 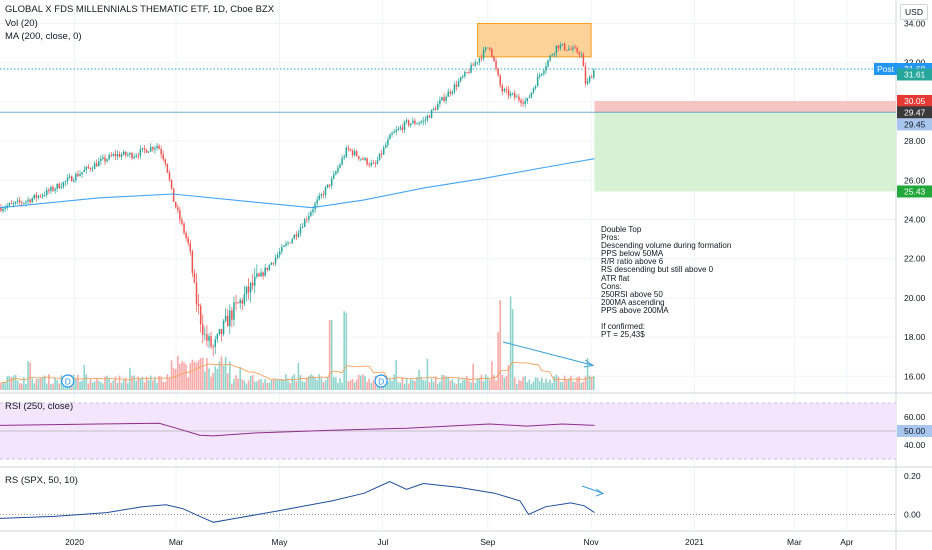 What do you see at coordinates (914, 12) in the screenshot?
I see `currency-button: USD` at bounding box center [914, 12].